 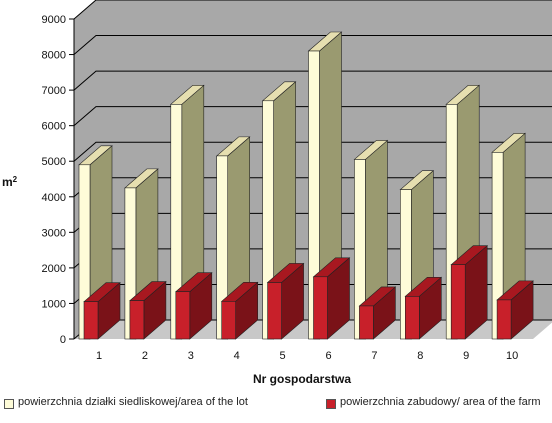 I want to click on x-tick-label: 6, so click(x=328, y=356).